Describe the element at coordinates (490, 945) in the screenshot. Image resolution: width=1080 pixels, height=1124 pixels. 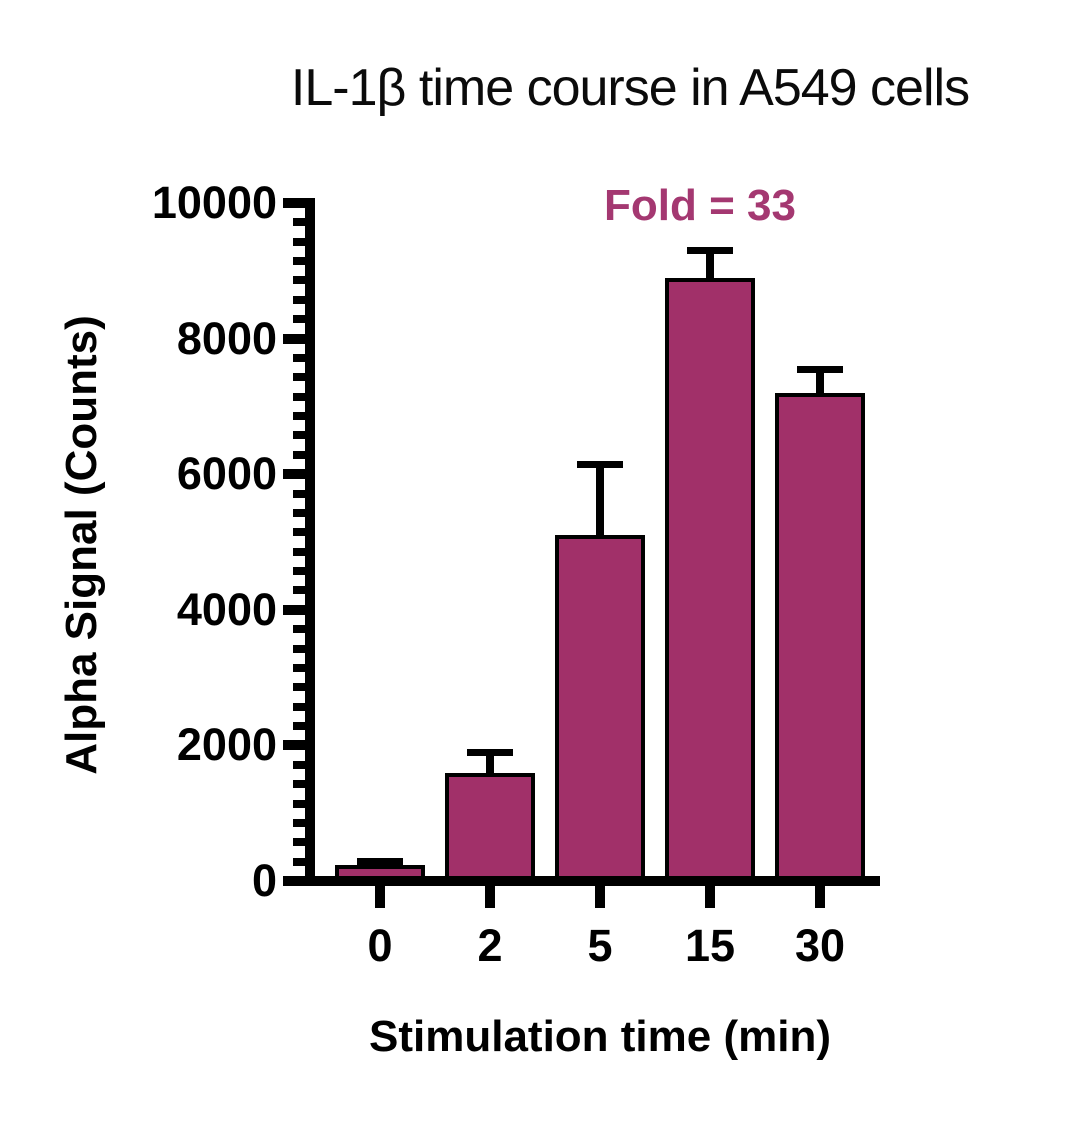
I see `x-tick-label: 2` at that location.